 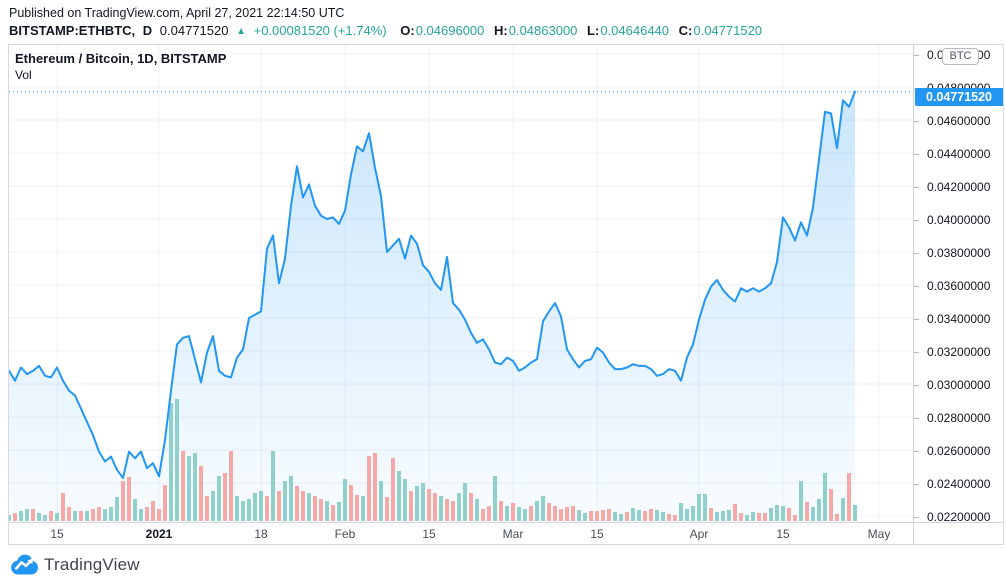 What do you see at coordinates (959, 450) in the screenshot?
I see `price-axis-label: 0.02600000` at bounding box center [959, 450].